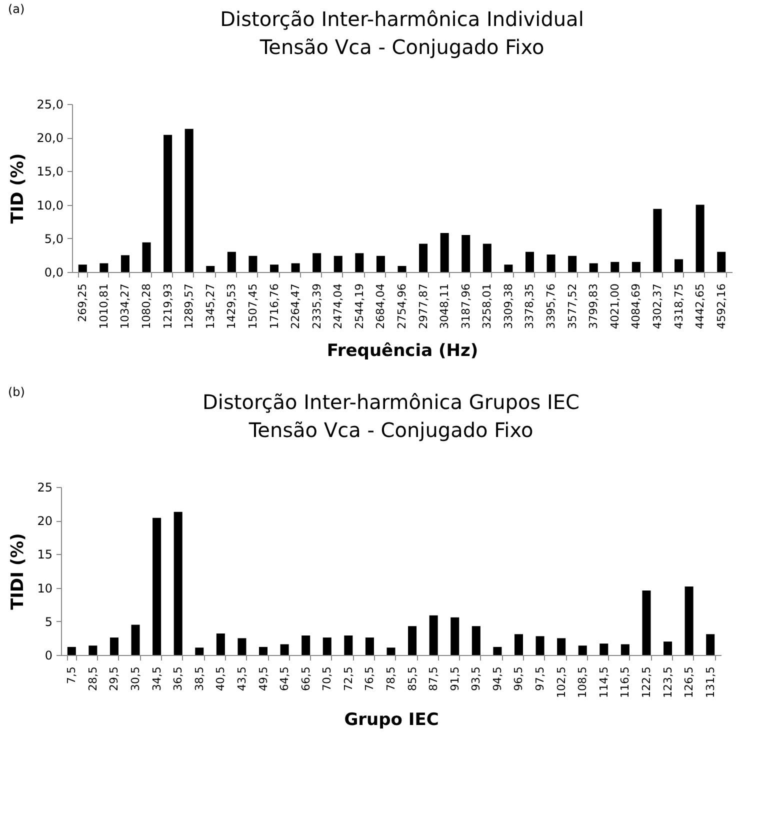  Describe the element at coordinates (16, 9) in the screenshot. I see `text: (a)` at that location.